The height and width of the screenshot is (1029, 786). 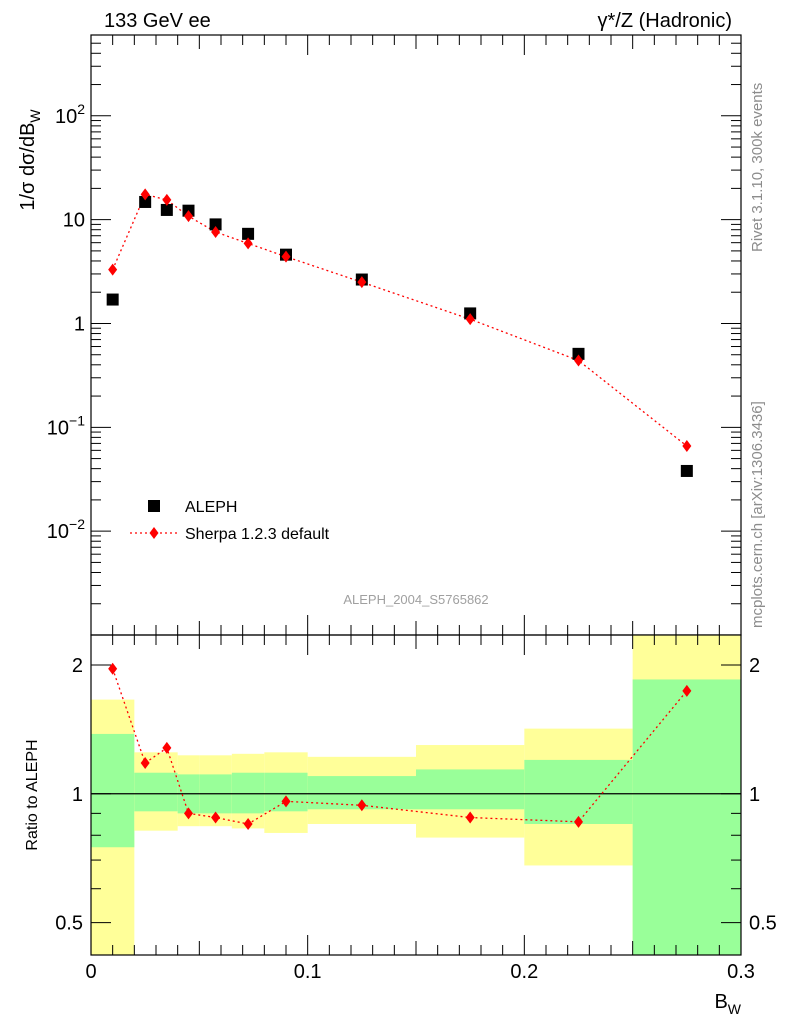 What do you see at coordinates (230, 521) in the screenshot?
I see `legend: ALEPH Sherpa 1.2.3 default` at bounding box center [230, 521].